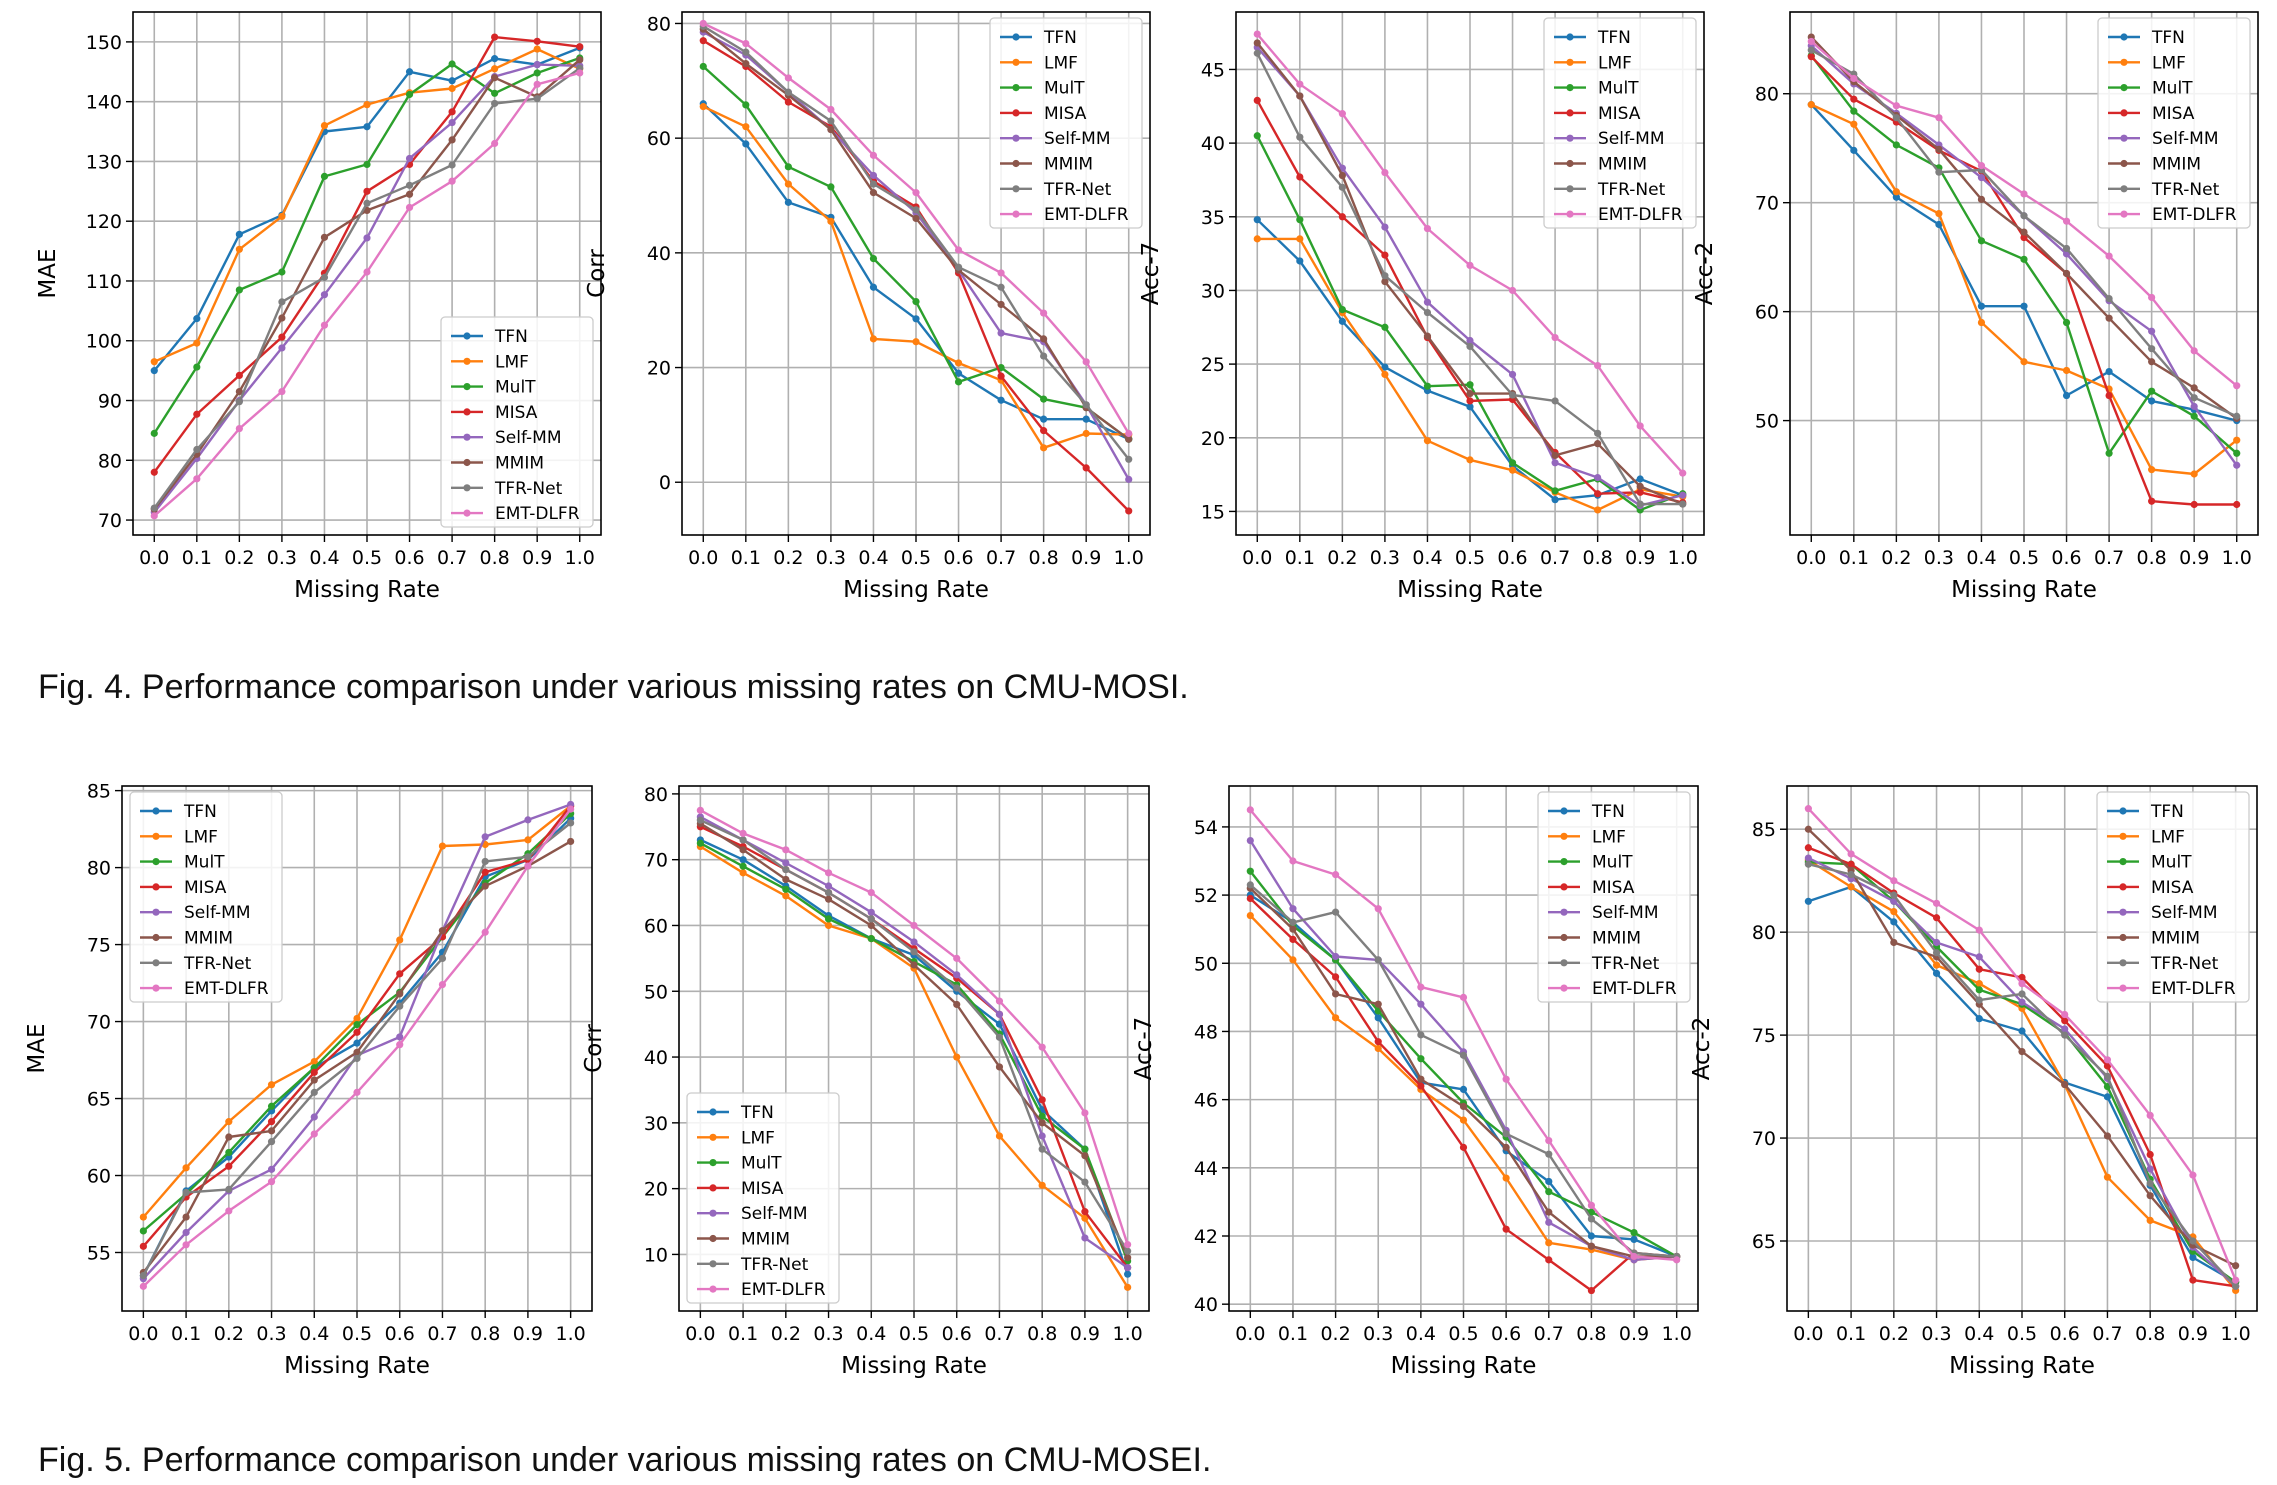 The image size is (2277, 1485). Describe the element at coordinates (1001, 558) in the screenshot. I see `x-tick-label: 0.7` at that location.